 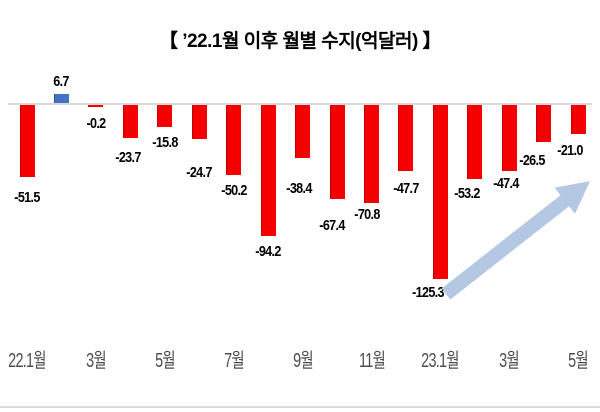 I want to click on bottom-border-line, so click(x=300, y=407).